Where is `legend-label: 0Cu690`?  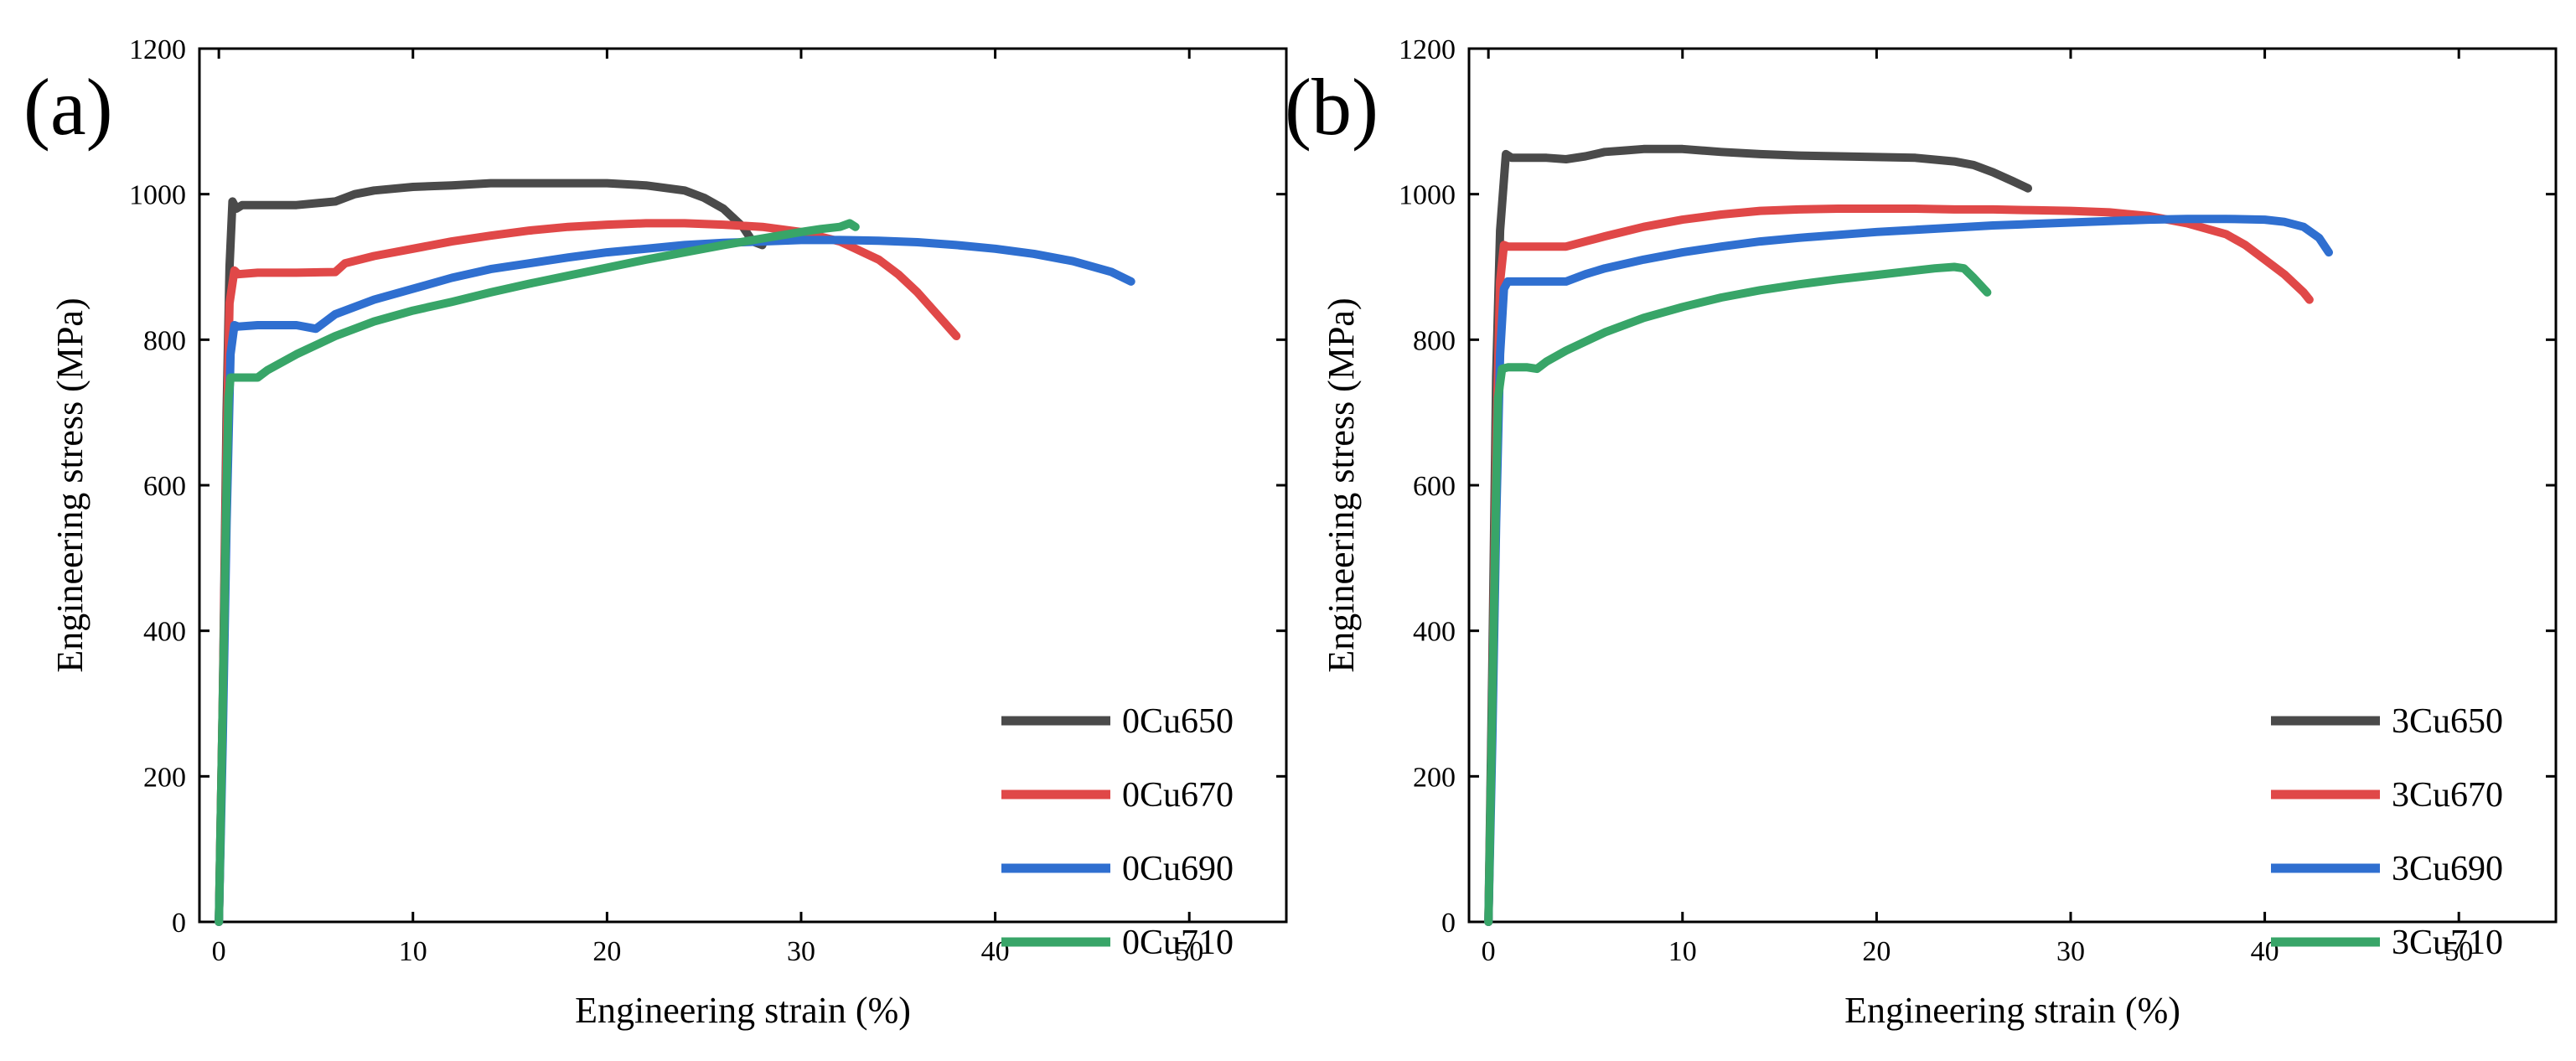 legend-label: 0Cu690 is located at coordinates (1178, 869).